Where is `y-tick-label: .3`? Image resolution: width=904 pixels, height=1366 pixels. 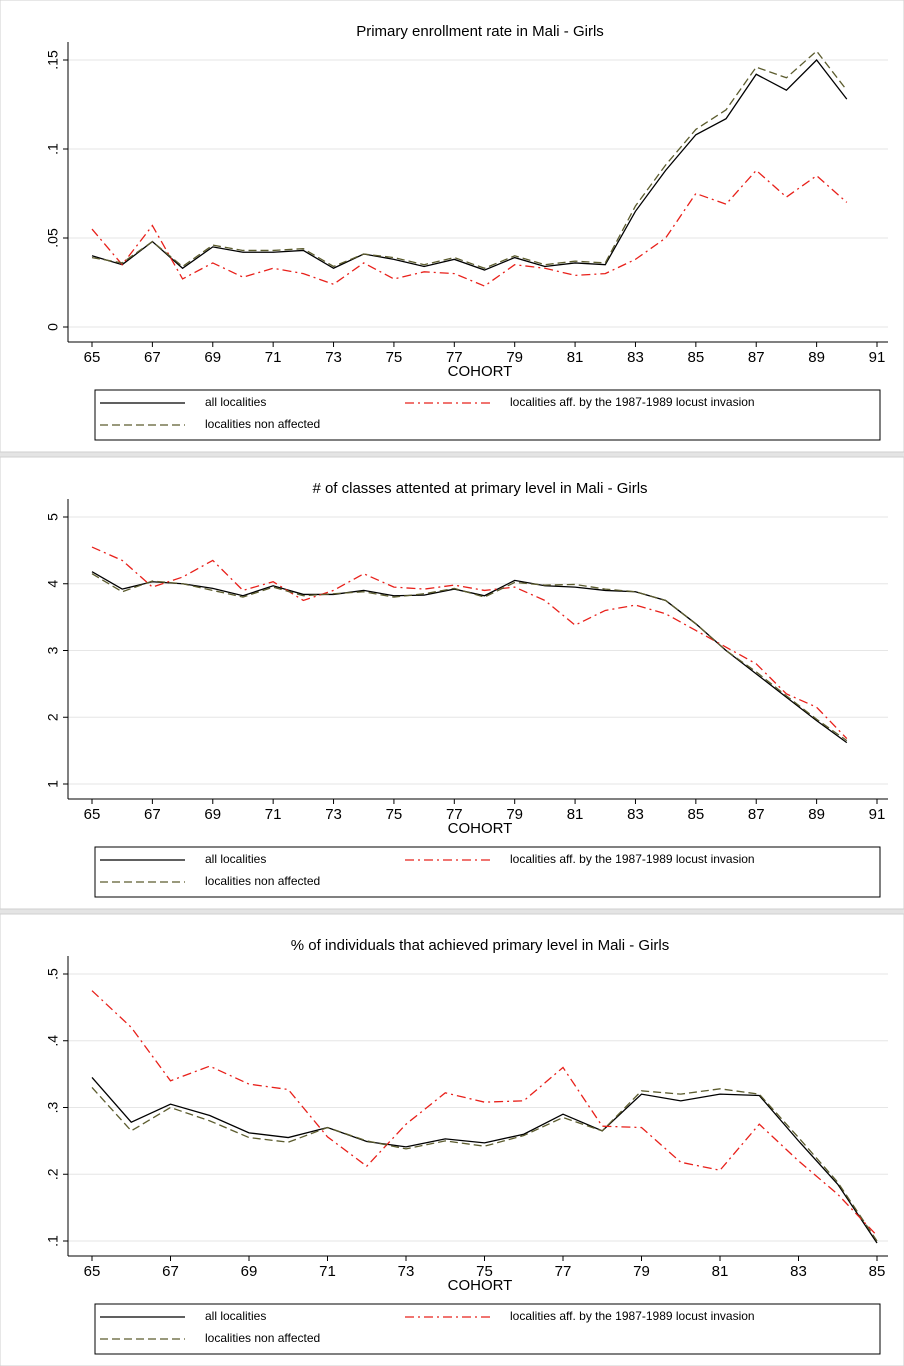 y-tick-label: .3 is located at coordinates (53, 1107).